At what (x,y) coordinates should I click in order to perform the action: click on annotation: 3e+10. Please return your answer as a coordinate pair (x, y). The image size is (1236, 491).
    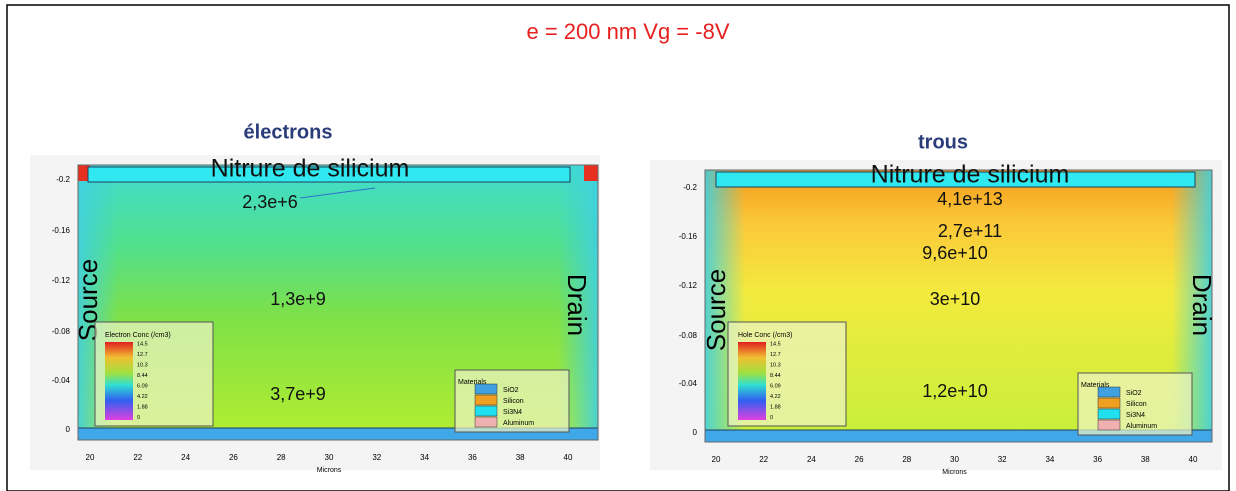
    Looking at the image, I should click on (955, 299).